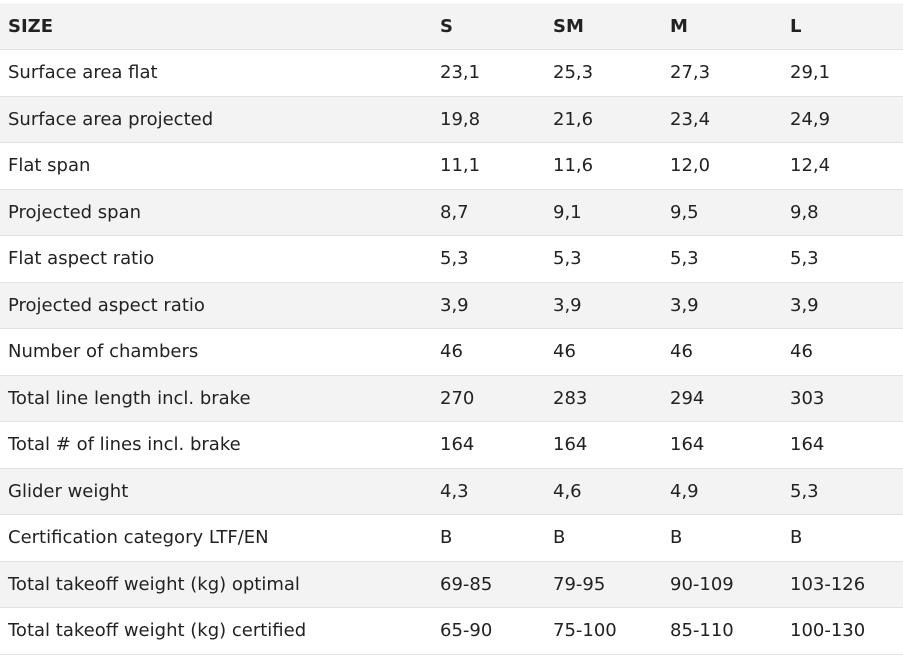  Describe the element at coordinates (216, 166) in the screenshot. I see `row-label: Flat span` at that location.